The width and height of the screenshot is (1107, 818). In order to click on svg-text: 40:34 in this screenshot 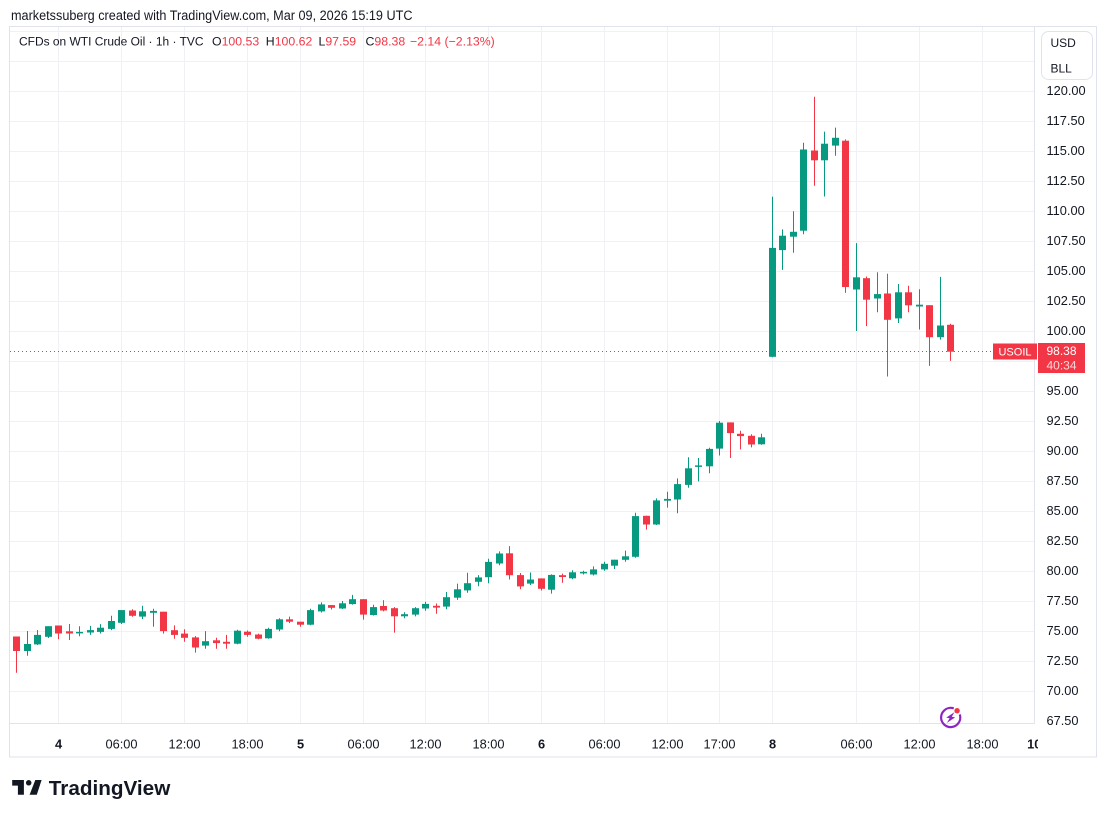, I will do `click(1061, 366)`.